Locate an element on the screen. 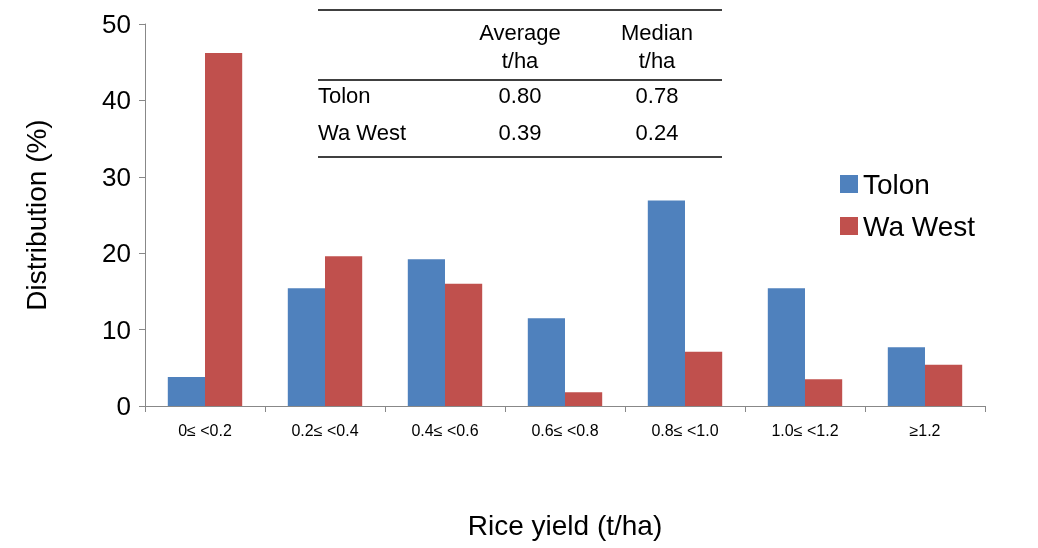 This screenshot has width=1038, height=548. x-tick-label: 0.4≤ <0.6 is located at coordinates (445, 430).